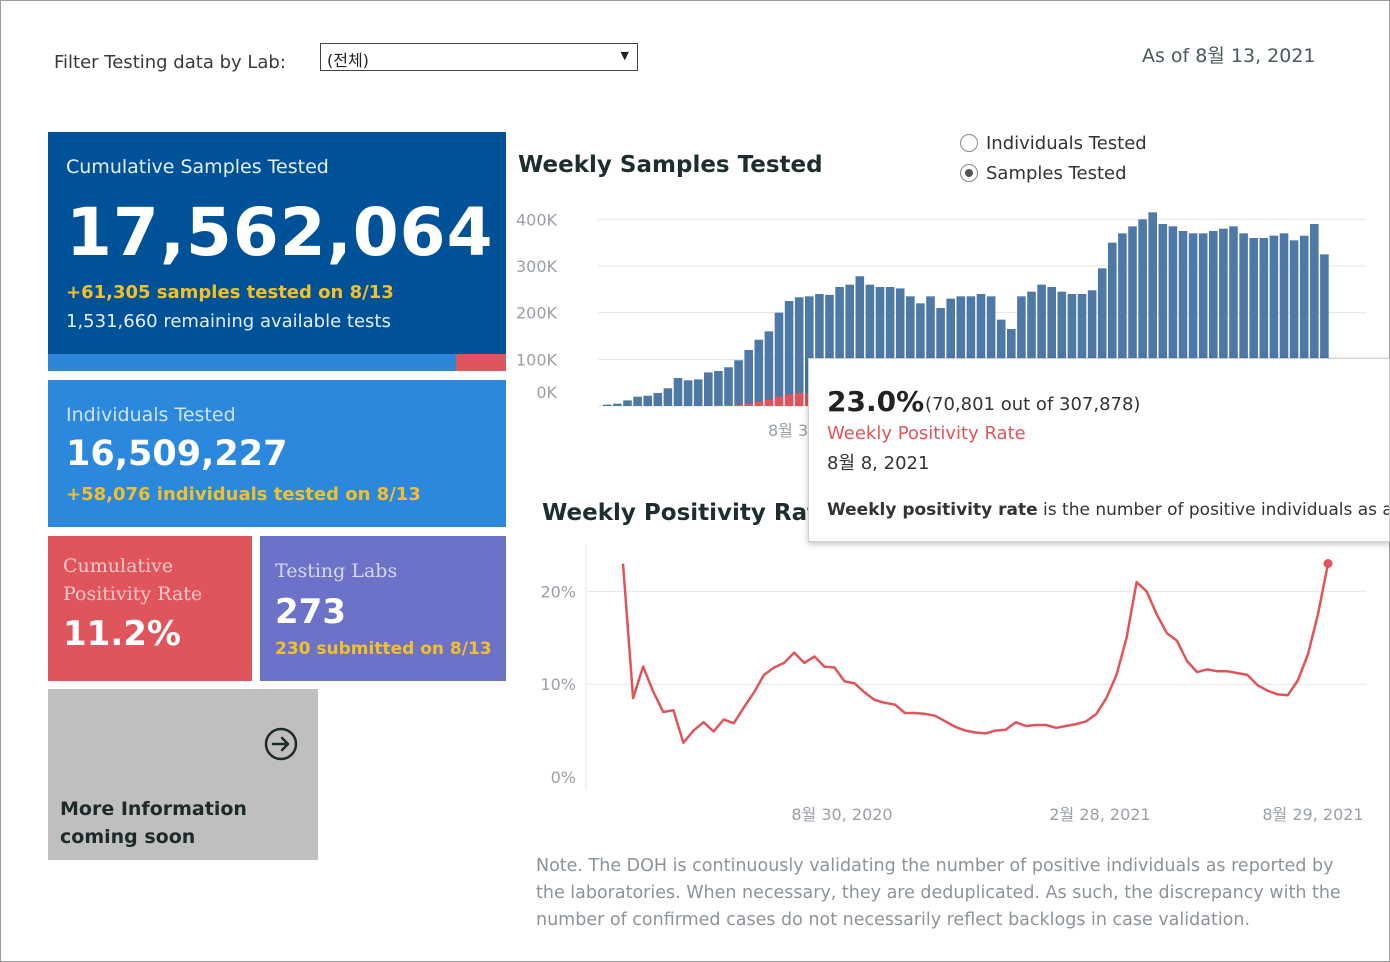 This screenshot has width=1390, height=962. I want to click on individuals-tested-value: 16,509,227, so click(177, 454).